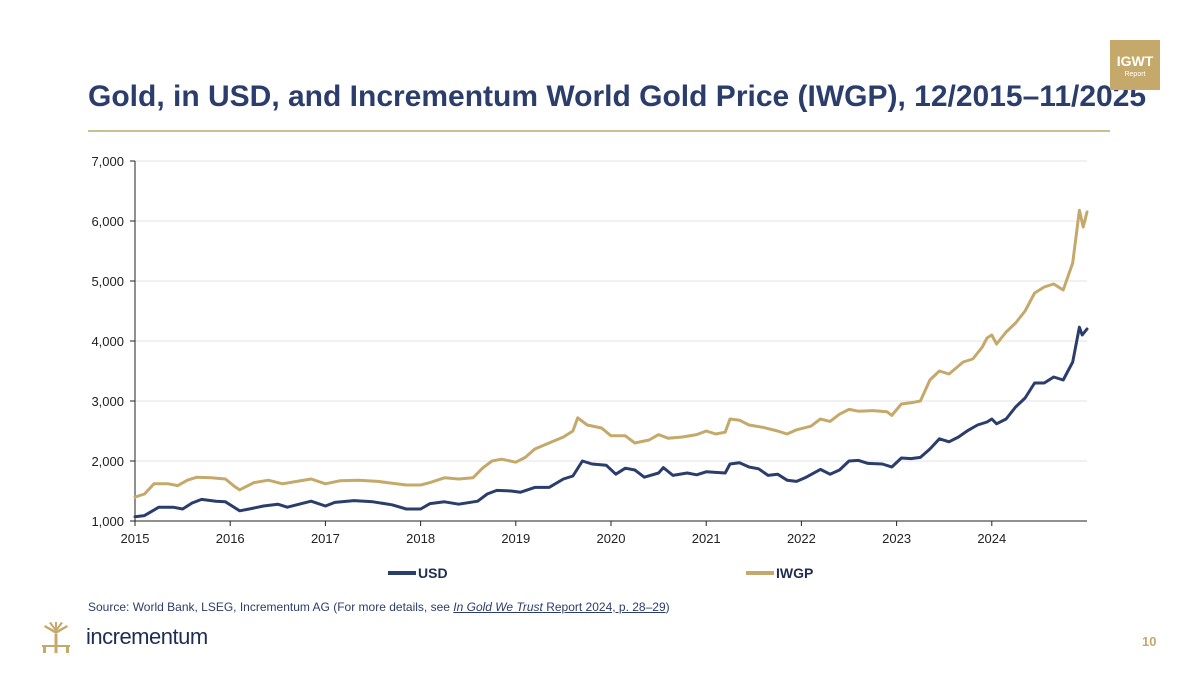 The height and width of the screenshot is (675, 1200). What do you see at coordinates (515, 538) in the screenshot?
I see `x-tick-label-2019: 2019` at bounding box center [515, 538].